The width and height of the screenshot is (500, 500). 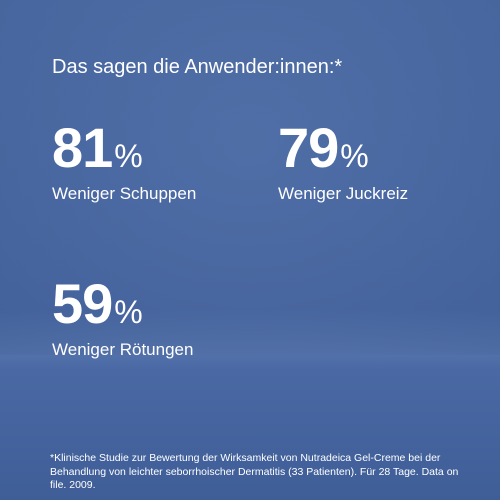 What do you see at coordinates (343, 193) in the screenshot?
I see `stat-label: Weniger Juckreiz` at bounding box center [343, 193].